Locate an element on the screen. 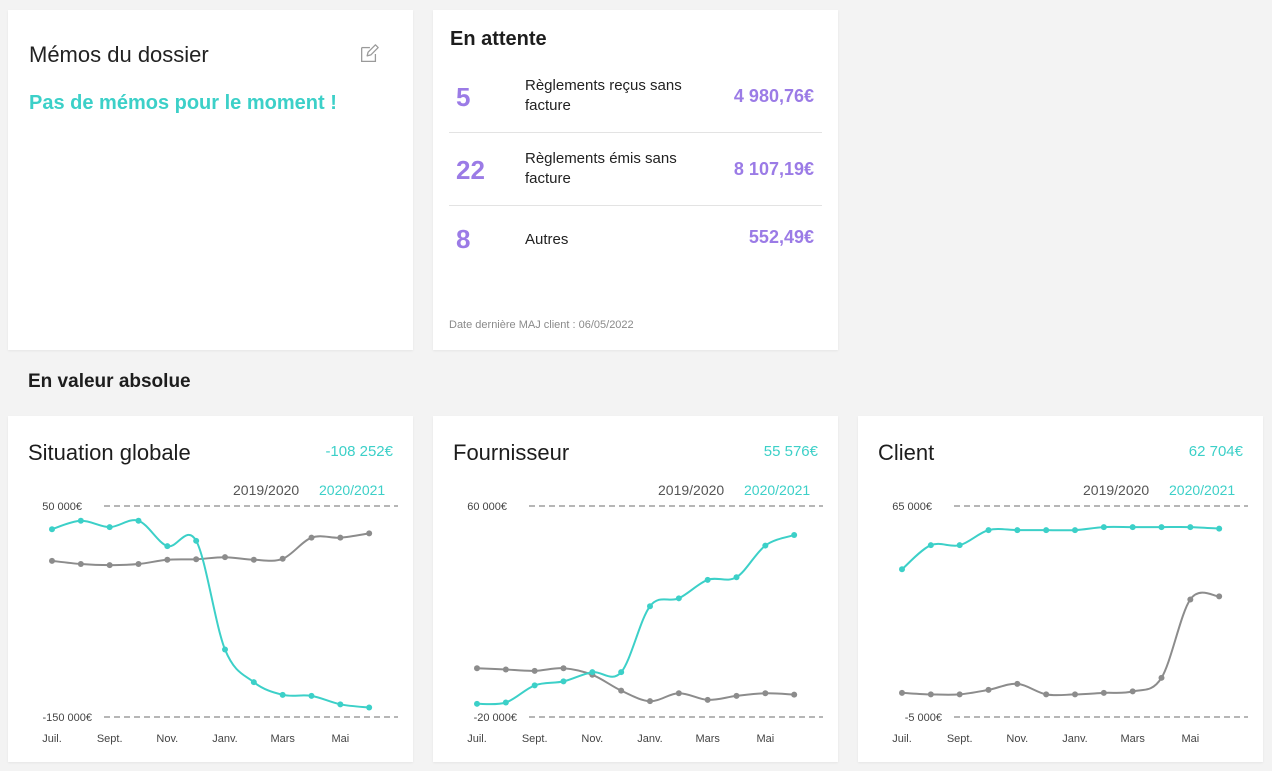  pending-label: Règlements émis sans facture is located at coordinates (601, 168).